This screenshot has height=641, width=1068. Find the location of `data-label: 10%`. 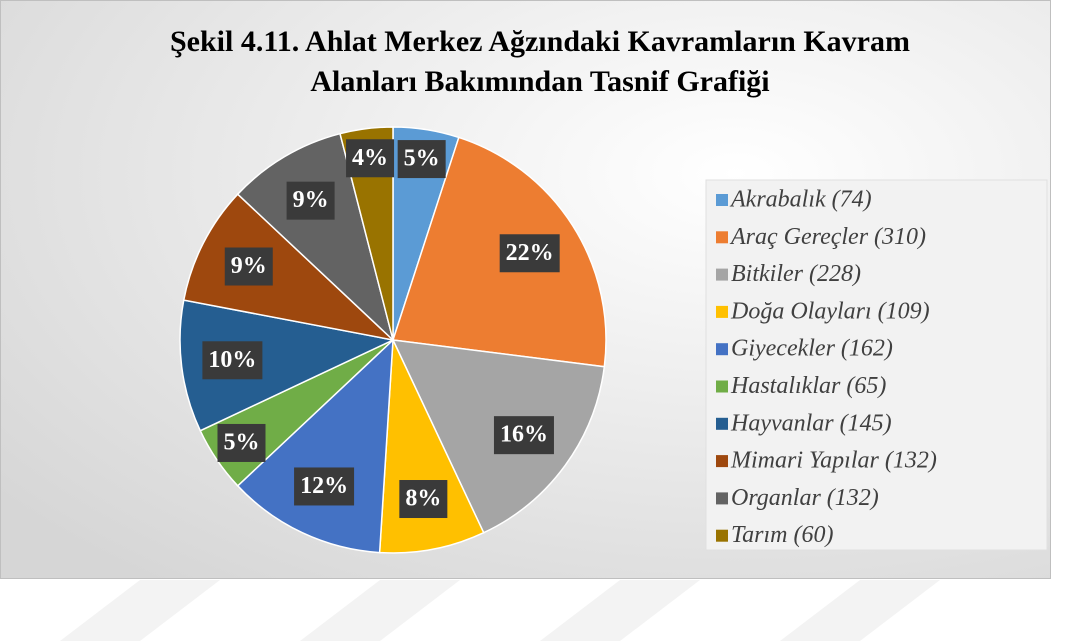

data-label: 10% is located at coordinates (232, 360).